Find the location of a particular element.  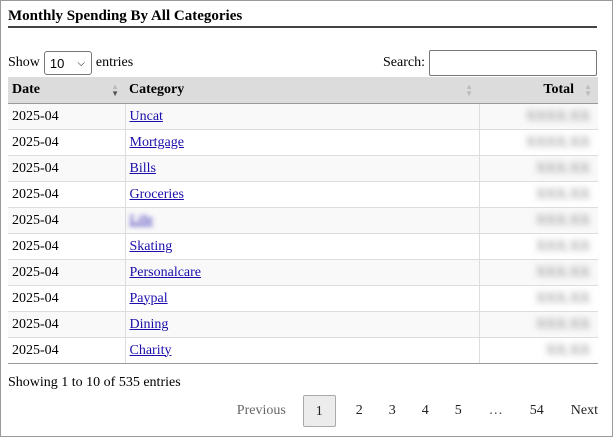

table-row: 2025-04 Groceries XXX.XX is located at coordinates (303, 194).